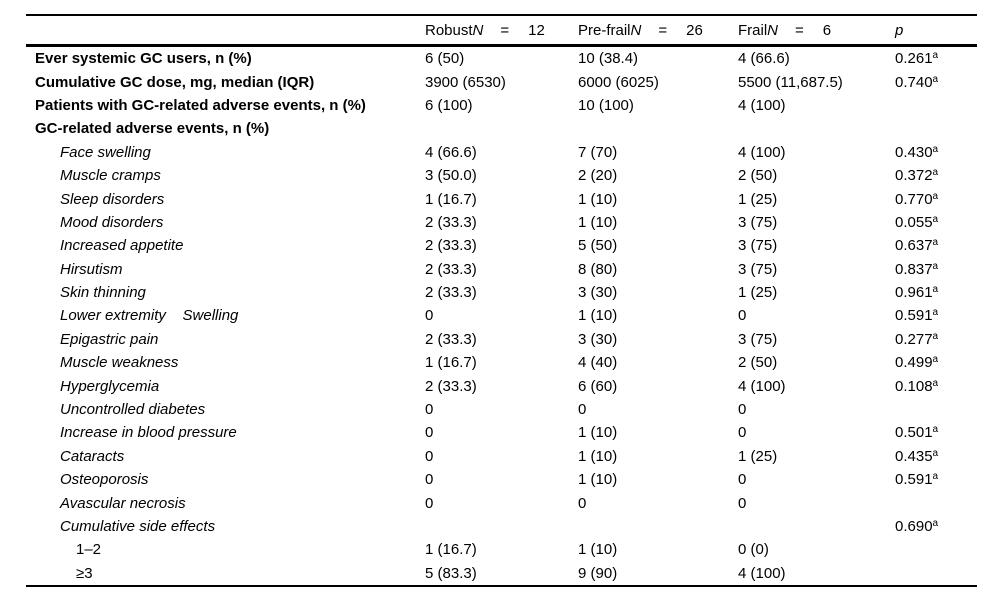  Describe the element at coordinates (449, 30) in the screenshot. I see `group-name: Robust` at that location.